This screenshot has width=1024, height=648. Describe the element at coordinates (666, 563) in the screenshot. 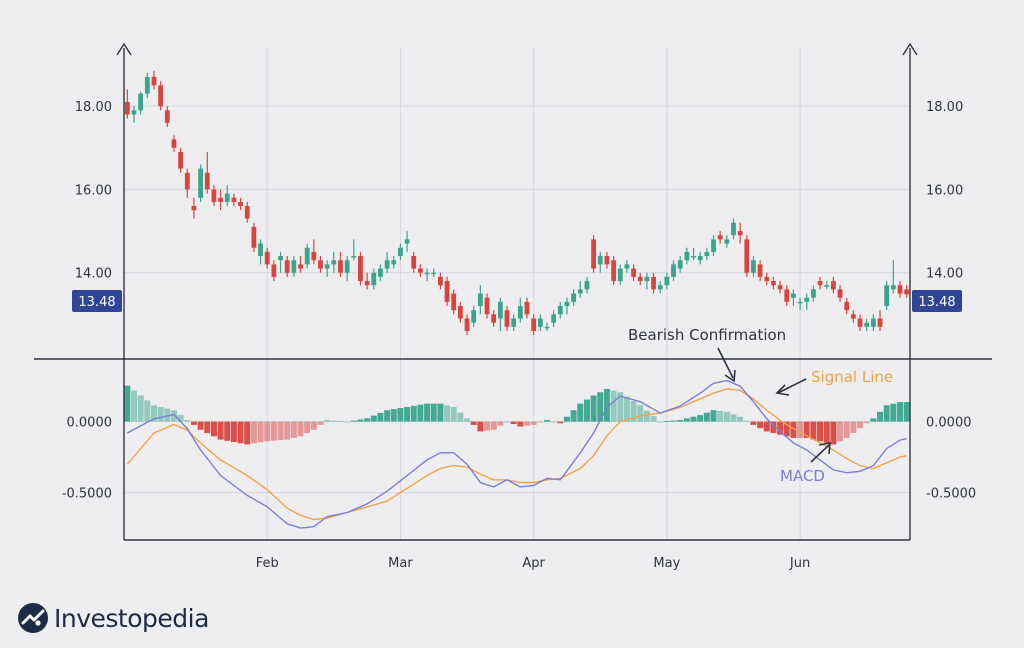

I see `x-tick-may: May` at that location.